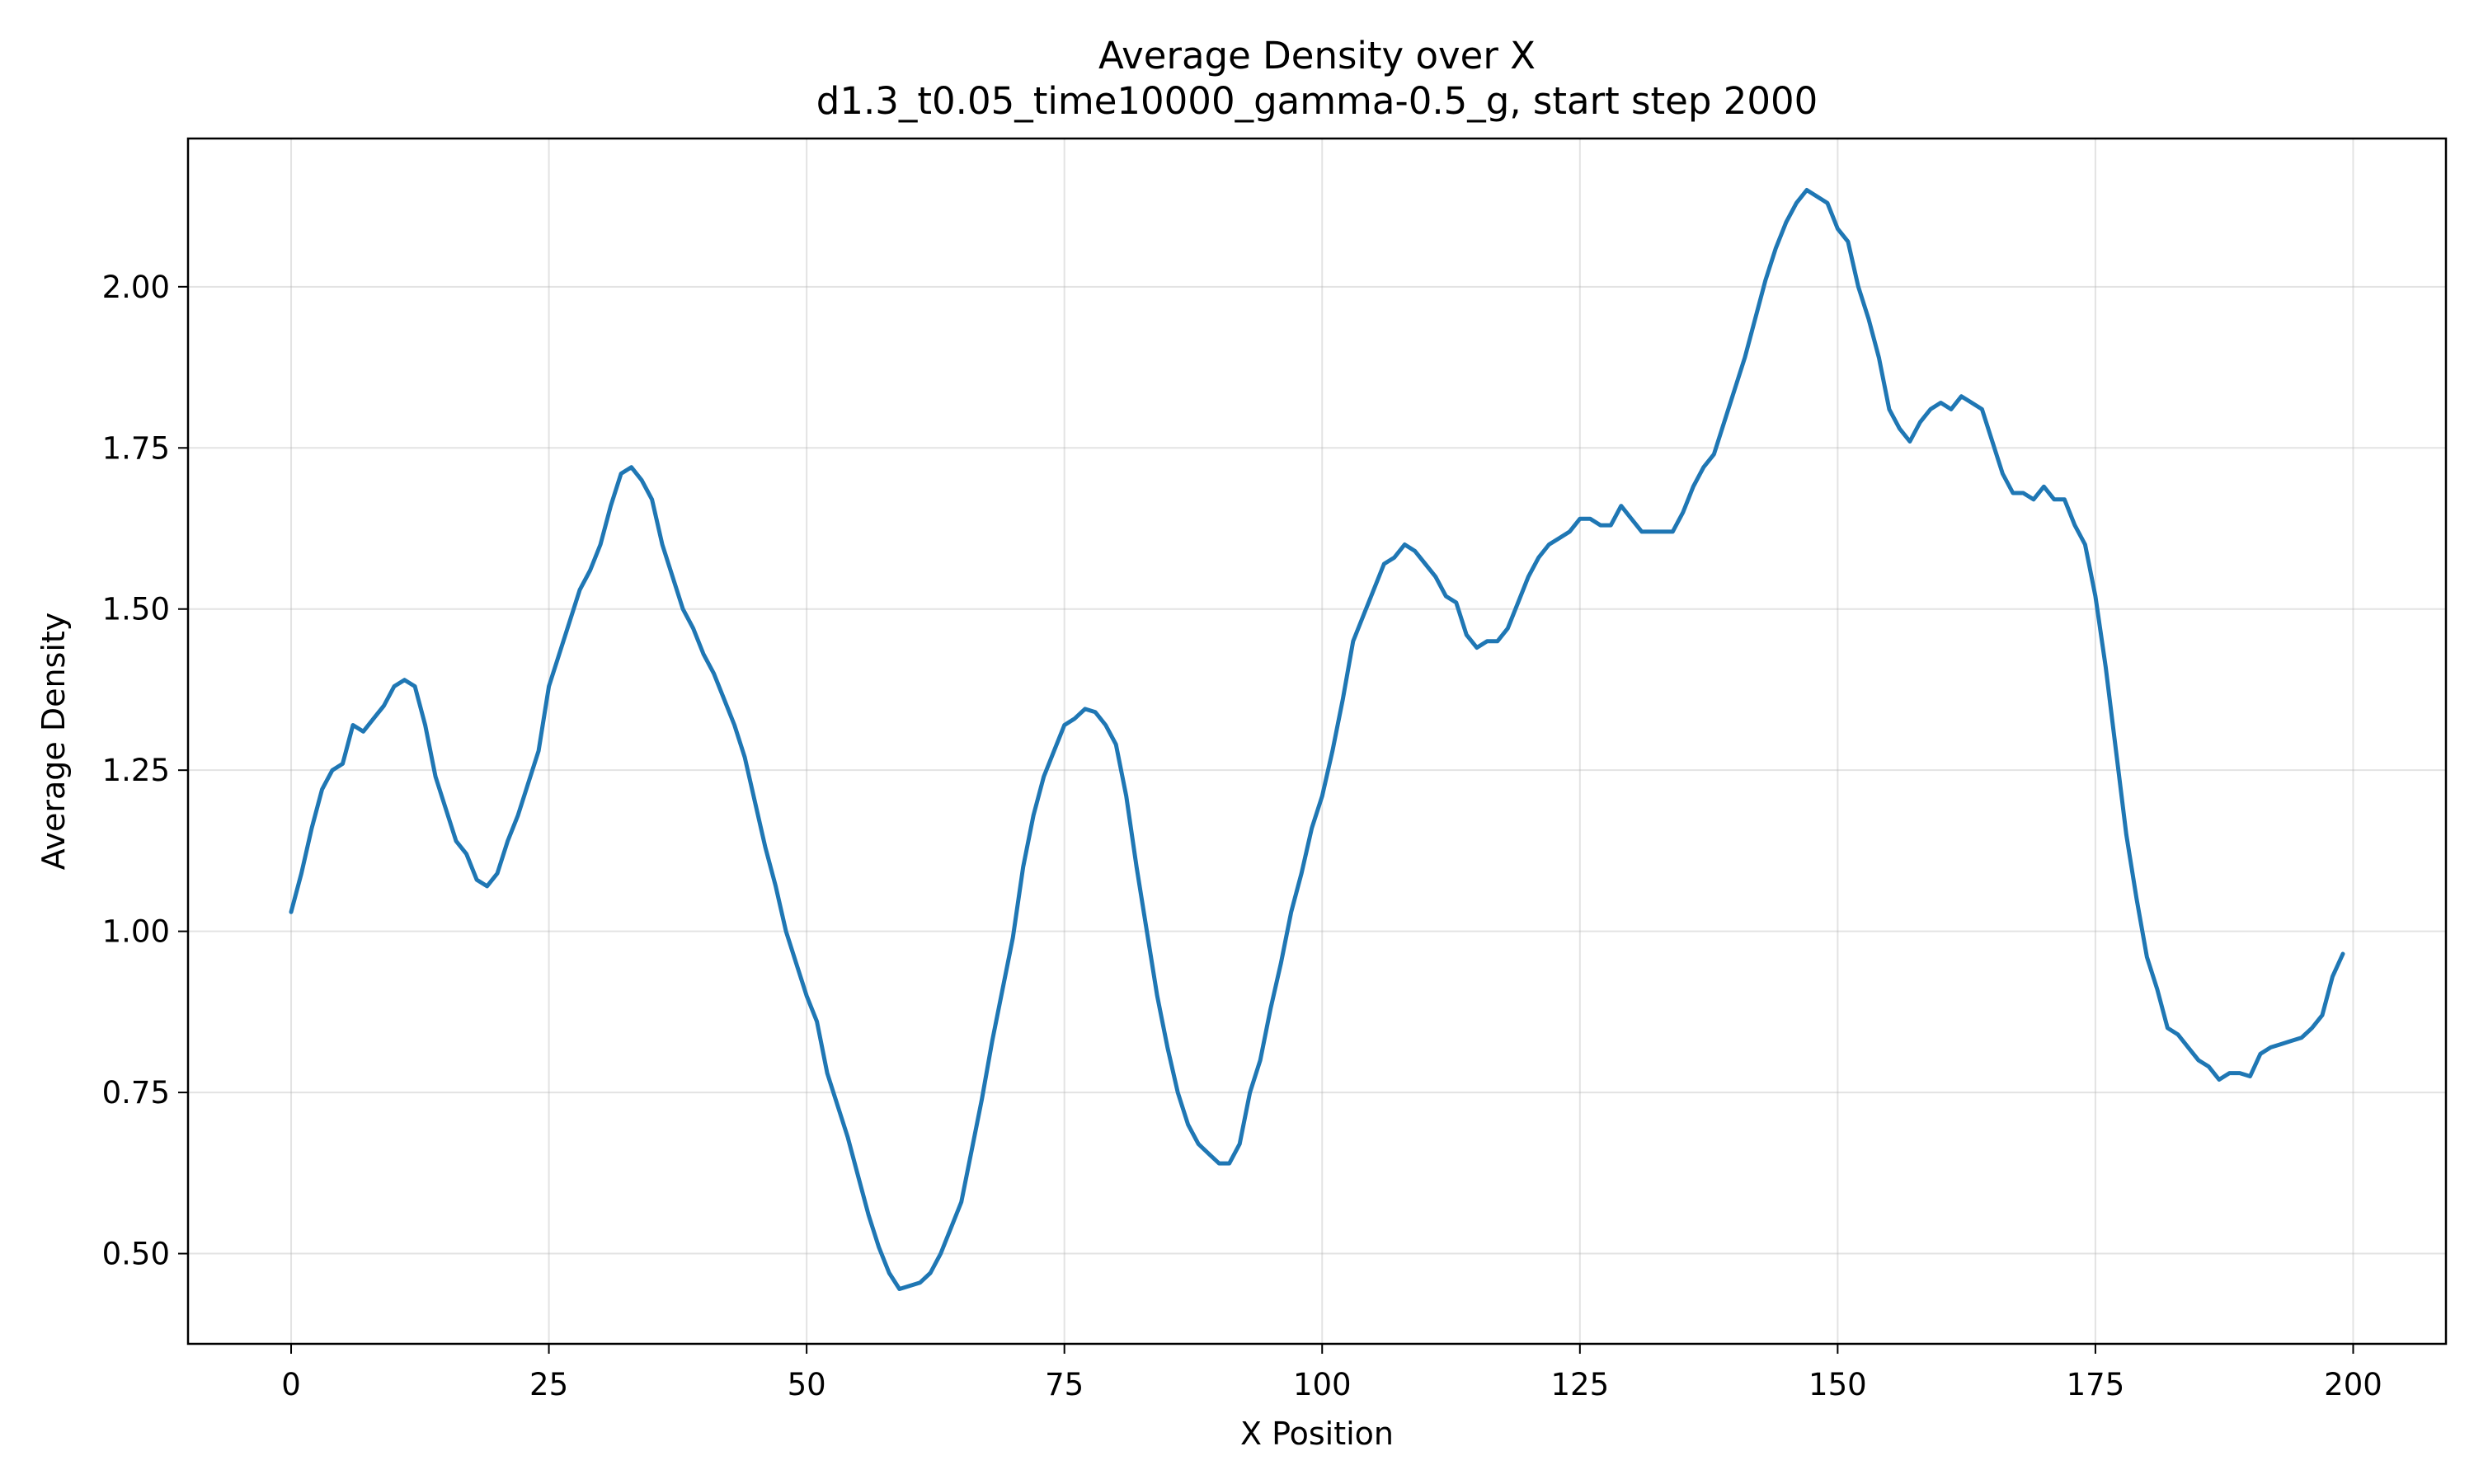  What do you see at coordinates (291, 1384) in the screenshot?
I see `x-tick-label: 0` at bounding box center [291, 1384].